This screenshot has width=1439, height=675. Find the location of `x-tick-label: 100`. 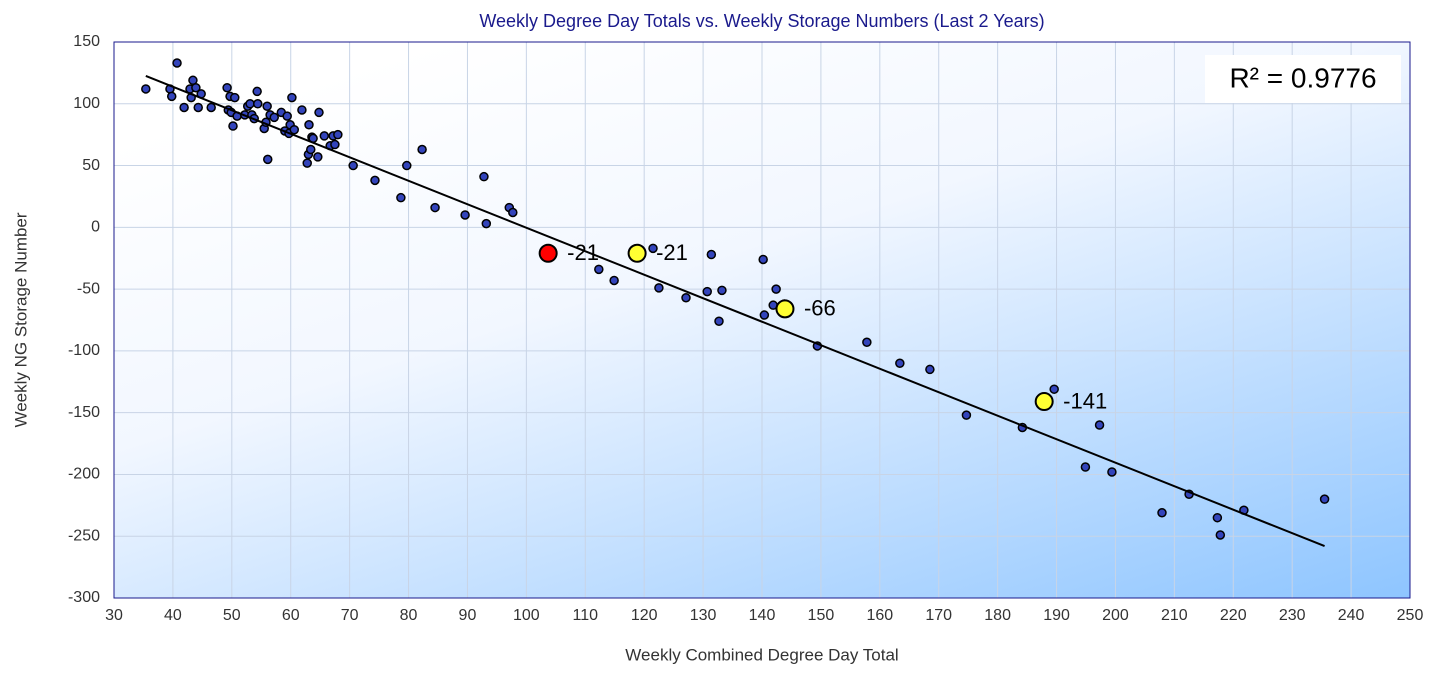

x-tick-label: 100 is located at coordinates (526, 615).